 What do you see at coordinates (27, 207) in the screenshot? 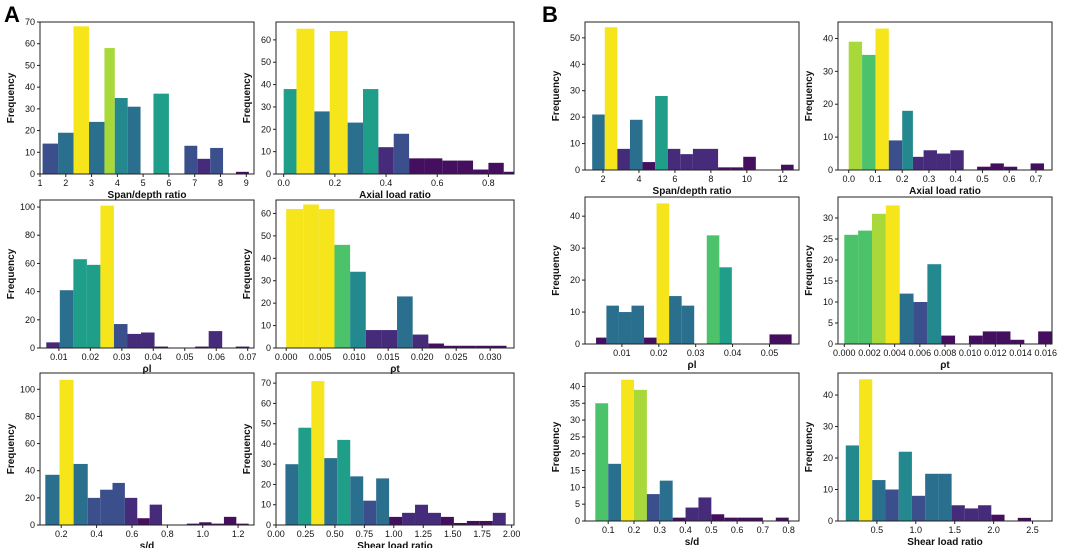
I see `y-tick-label: 100` at bounding box center [27, 207].